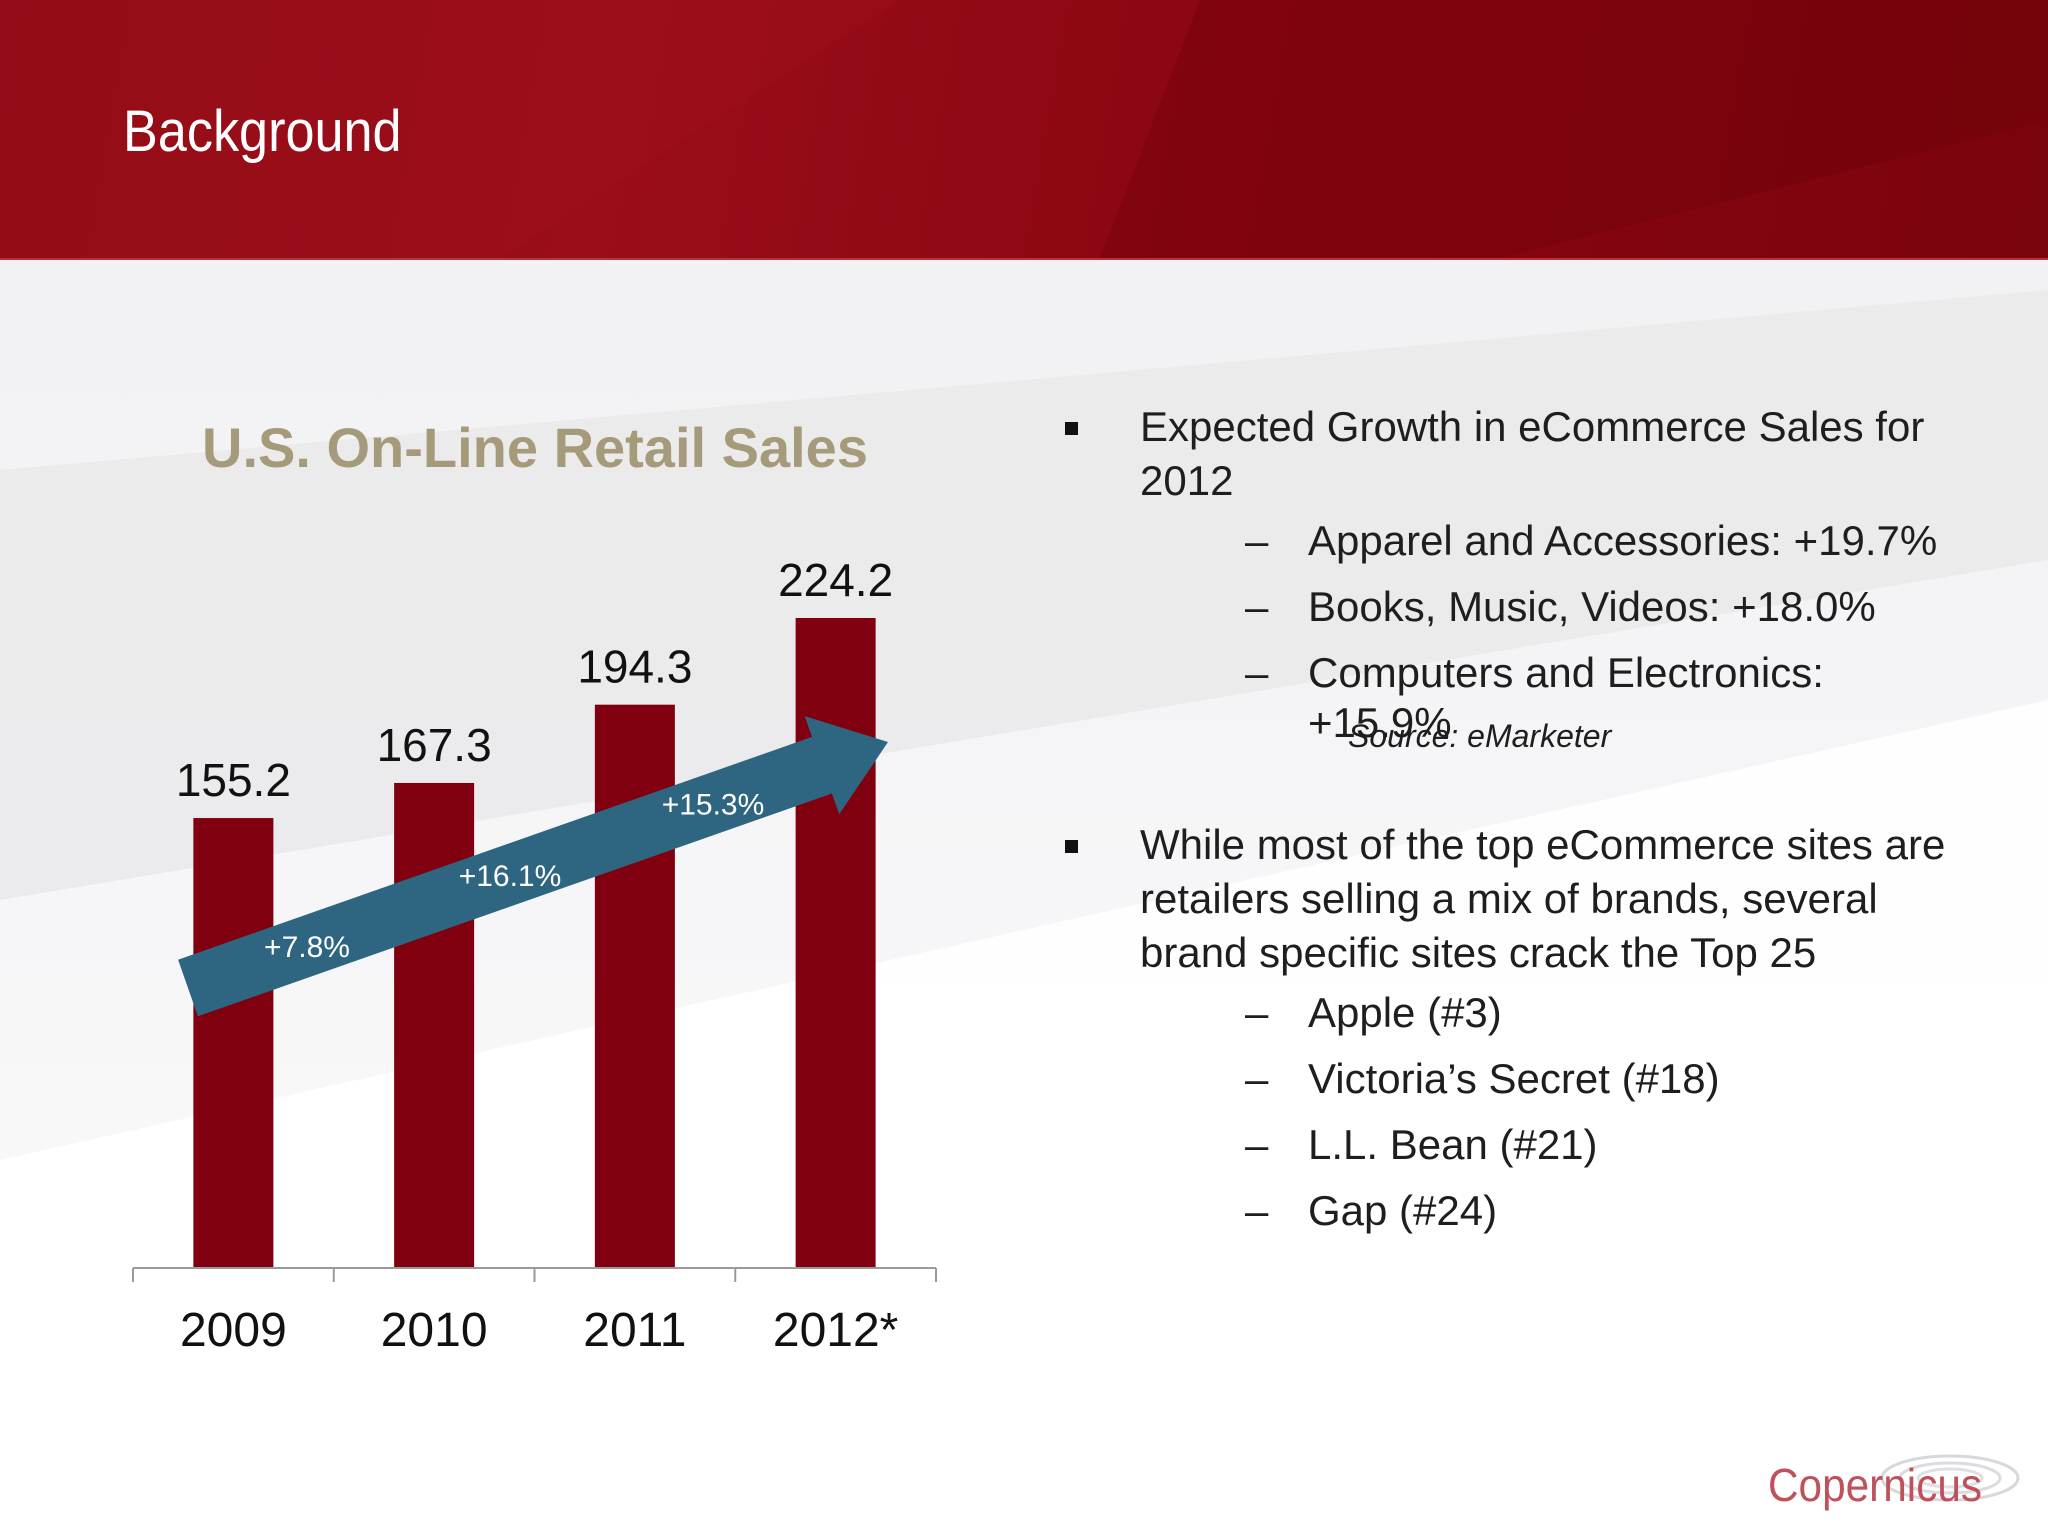  Describe the element at coordinates (1950, 1478) in the screenshot. I see `logo-swirl-icon` at that location.